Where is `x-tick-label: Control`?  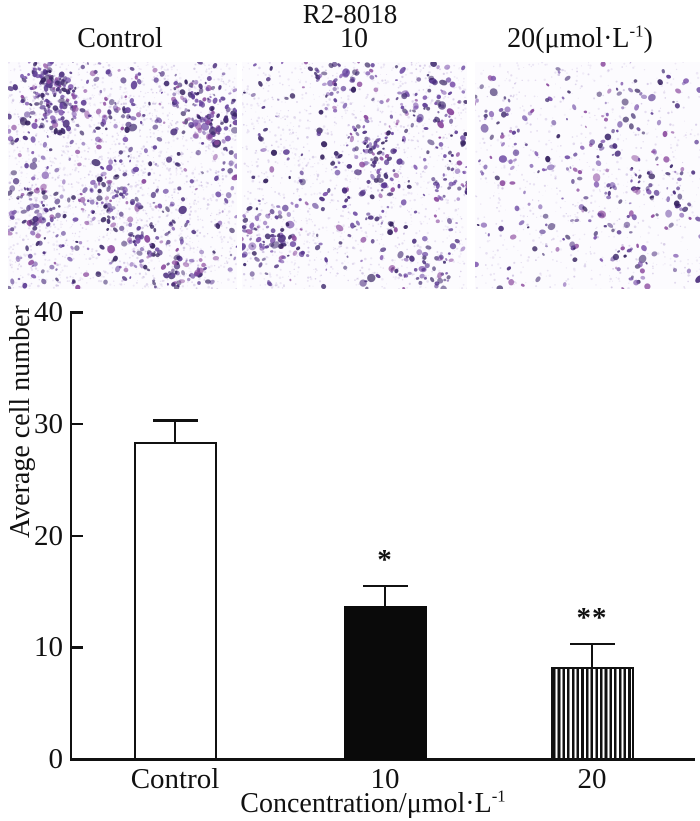
x-tick-label: Control is located at coordinates (175, 779).